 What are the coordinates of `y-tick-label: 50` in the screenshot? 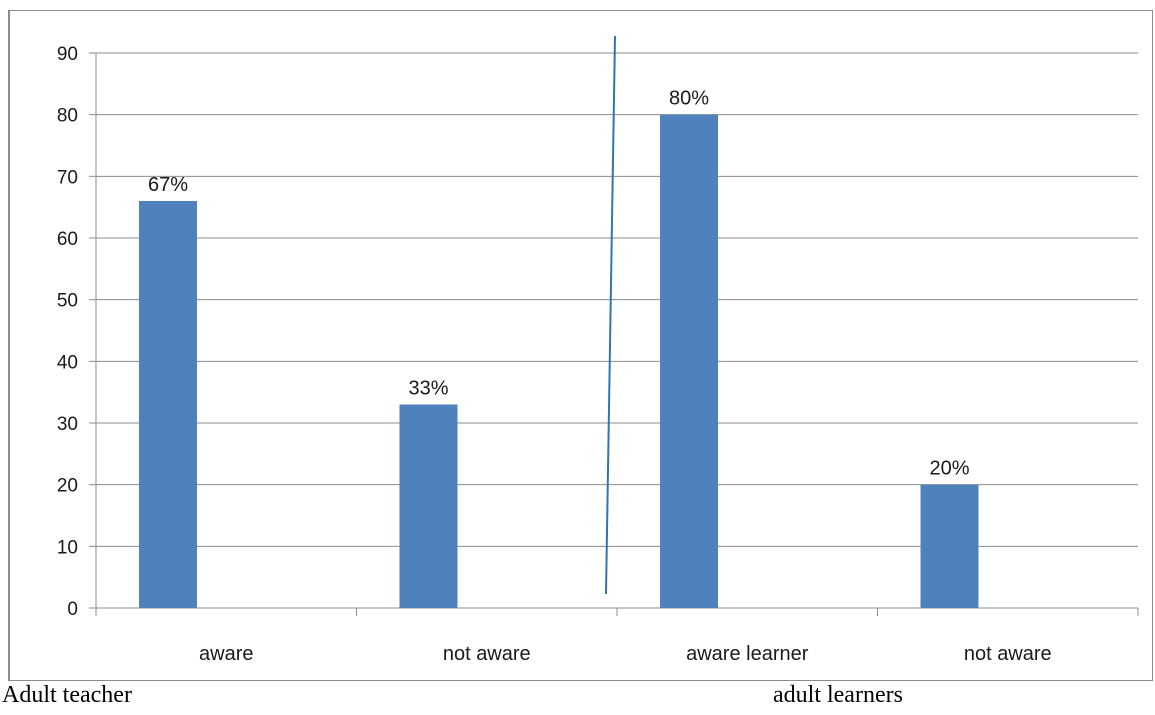 It's located at (67, 301).